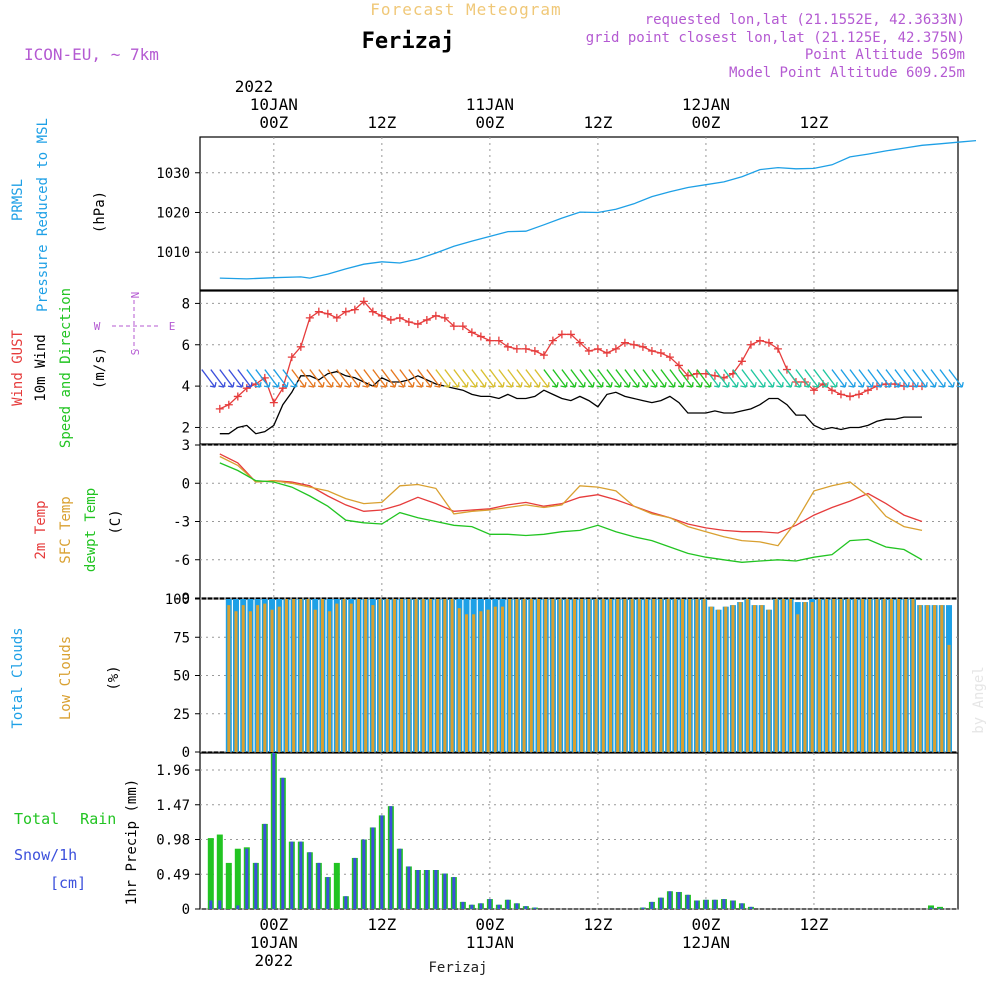  What do you see at coordinates (68, 883) in the screenshot?
I see `precip-label-cm: [cm]` at bounding box center [68, 883].